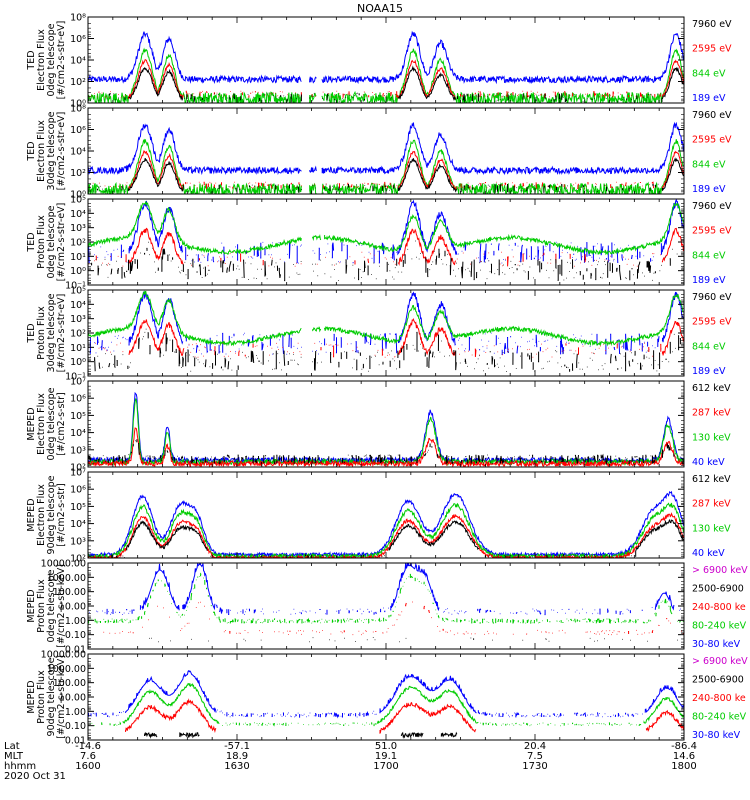 The image size is (750, 800). What do you see at coordinates (380, 8) in the screenshot?
I see `chart-title: NOAA15` at bounding box center [380, 8].